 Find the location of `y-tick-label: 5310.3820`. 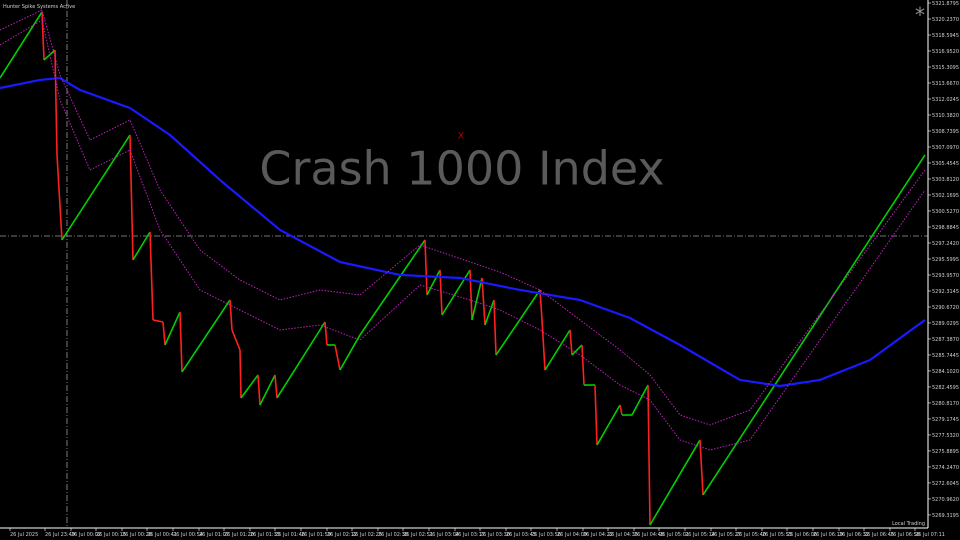

y-tick-label: 5310.3820 is located at coordinates (945, 116).